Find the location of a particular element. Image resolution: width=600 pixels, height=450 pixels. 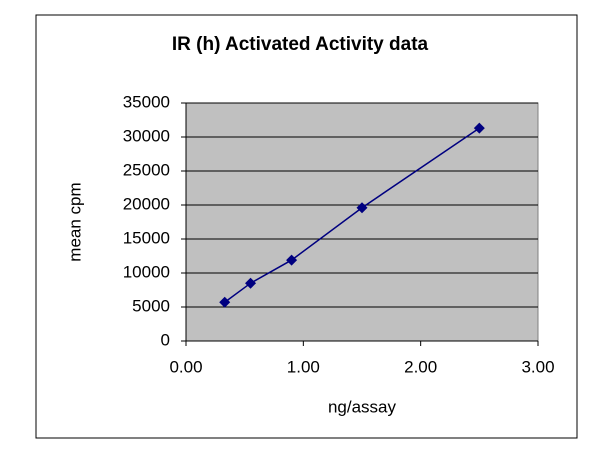

y-axis-label: mean cpm is located at coordinates (74, 221).